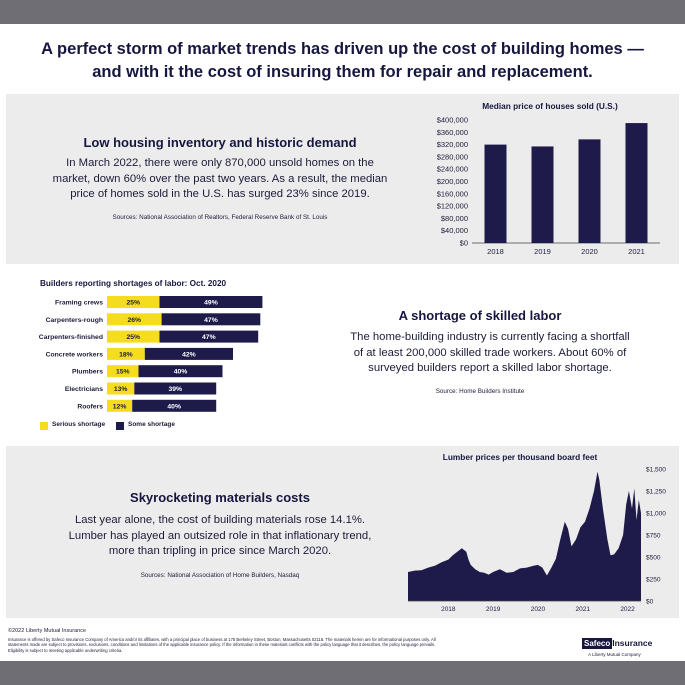 The width and height of the screenshot is (685, 685). I want to click on y-tick-label: $250, so click(653, 580).